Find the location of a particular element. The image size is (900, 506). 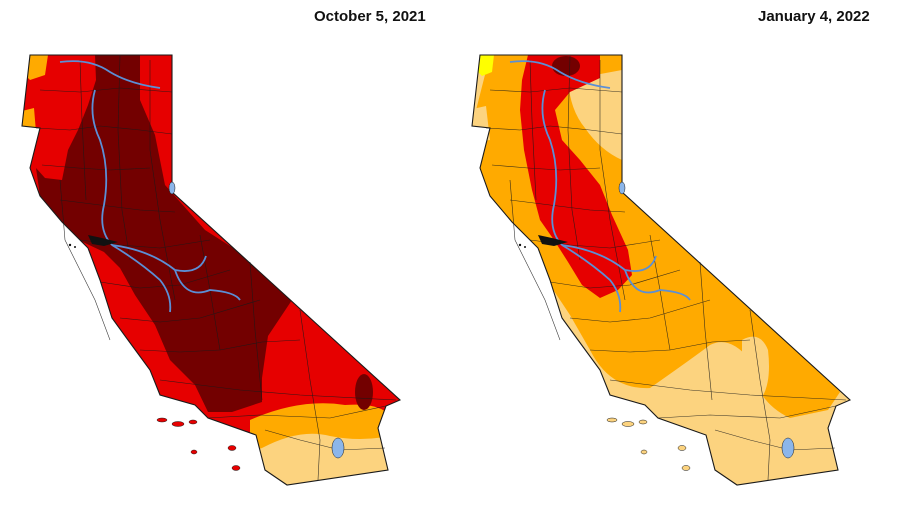

extreme-drought-area is located at coordinates (576, 176).